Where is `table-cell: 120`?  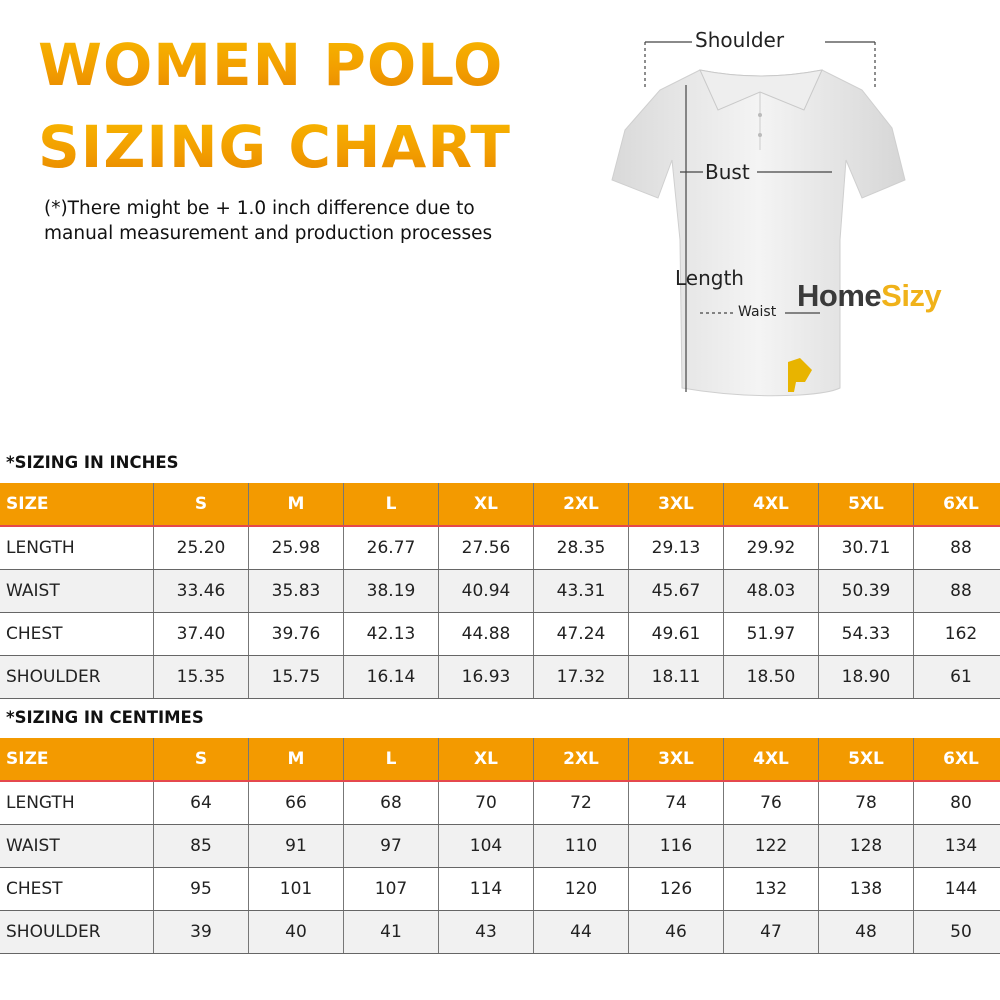 table-cell: 120 is located at coordinates (581, 889).